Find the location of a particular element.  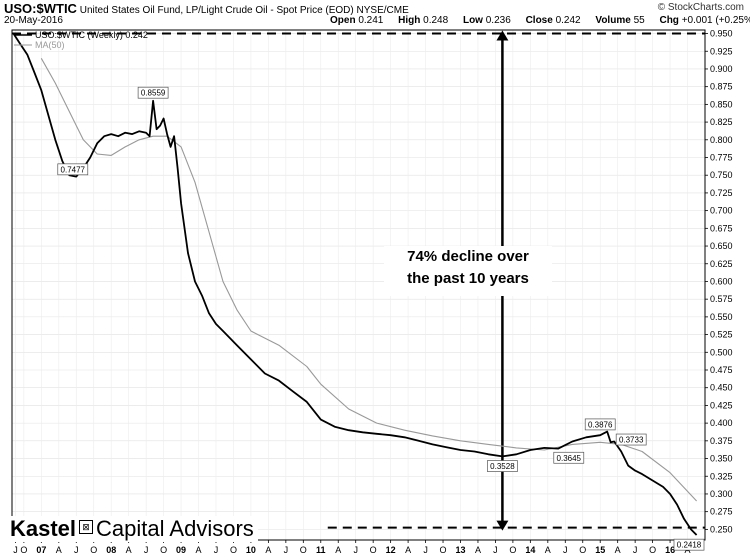

y-tick-label: 0.350 is located at coordinates (721, 459).